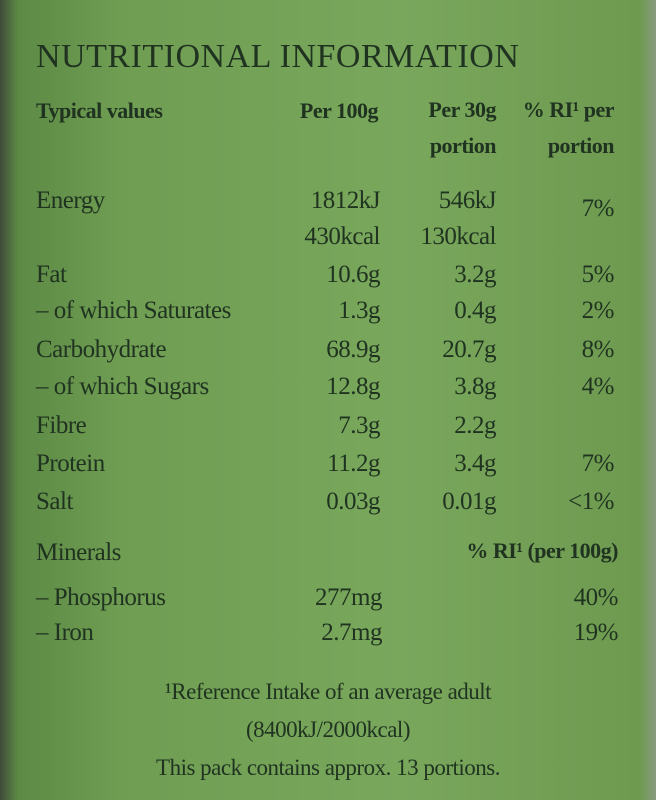  Describe the element at coordinates (353, 463) in the screenshot. I see `per-100g: 11.2g` at that location.